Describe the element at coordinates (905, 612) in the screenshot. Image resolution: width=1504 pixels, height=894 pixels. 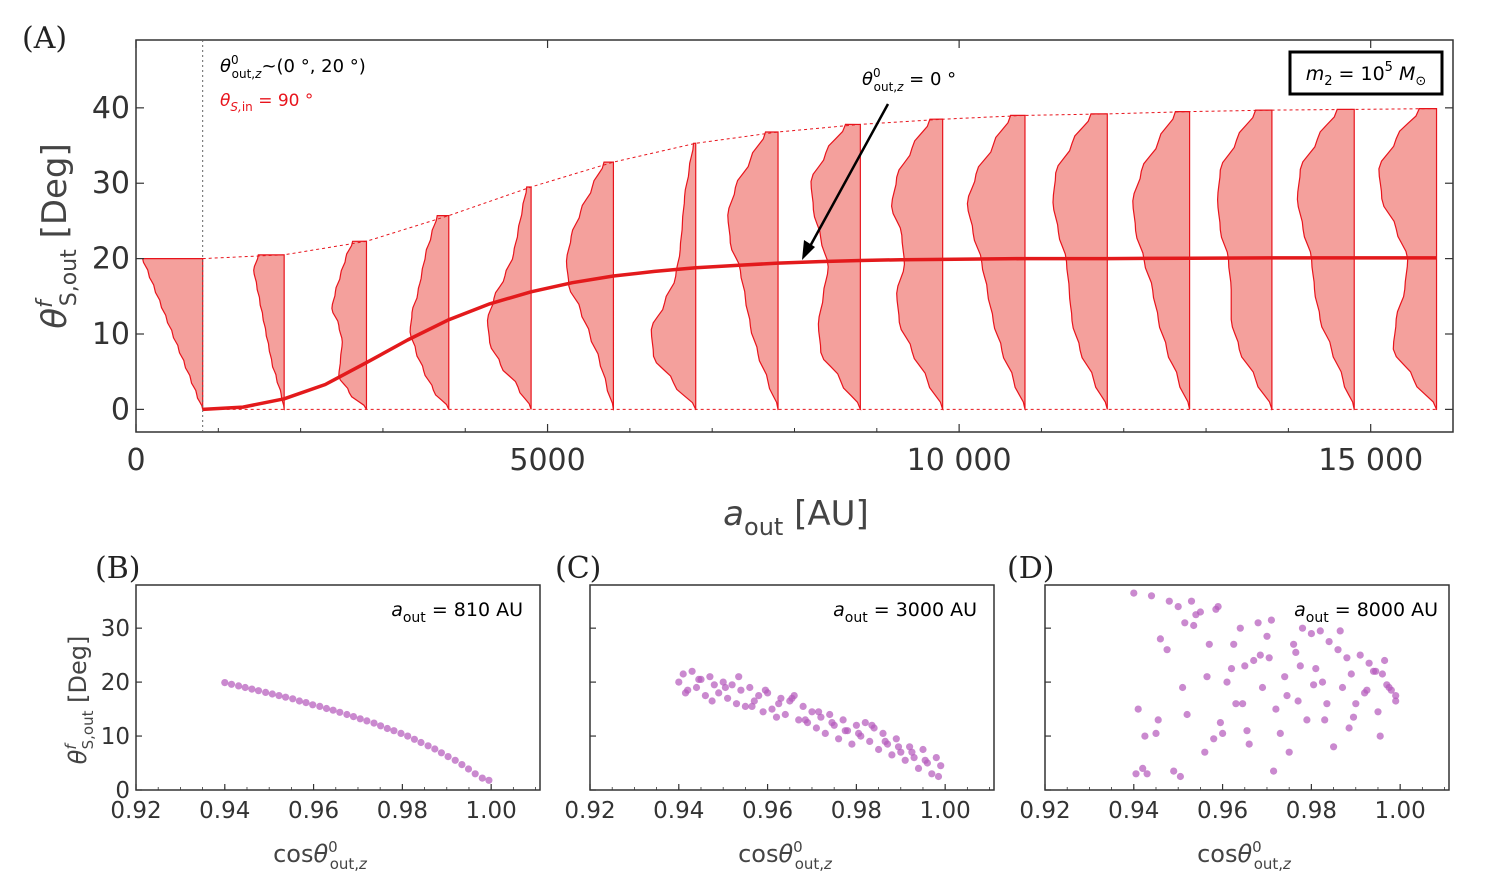
I see `panel-c-inset-label: aout = 3000 AU` at that location.